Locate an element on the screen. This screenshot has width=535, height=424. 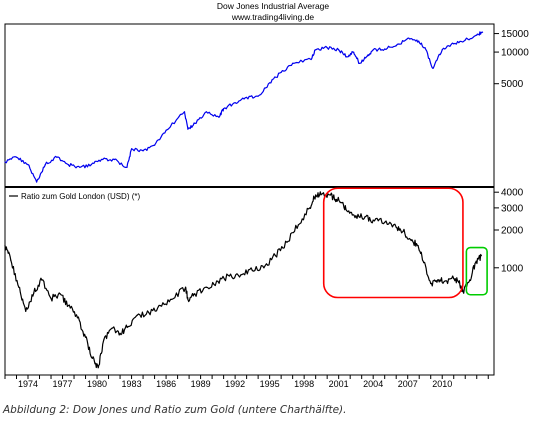
chart-subtitle: www.trading4living.de is located at coordinates (272, 17).